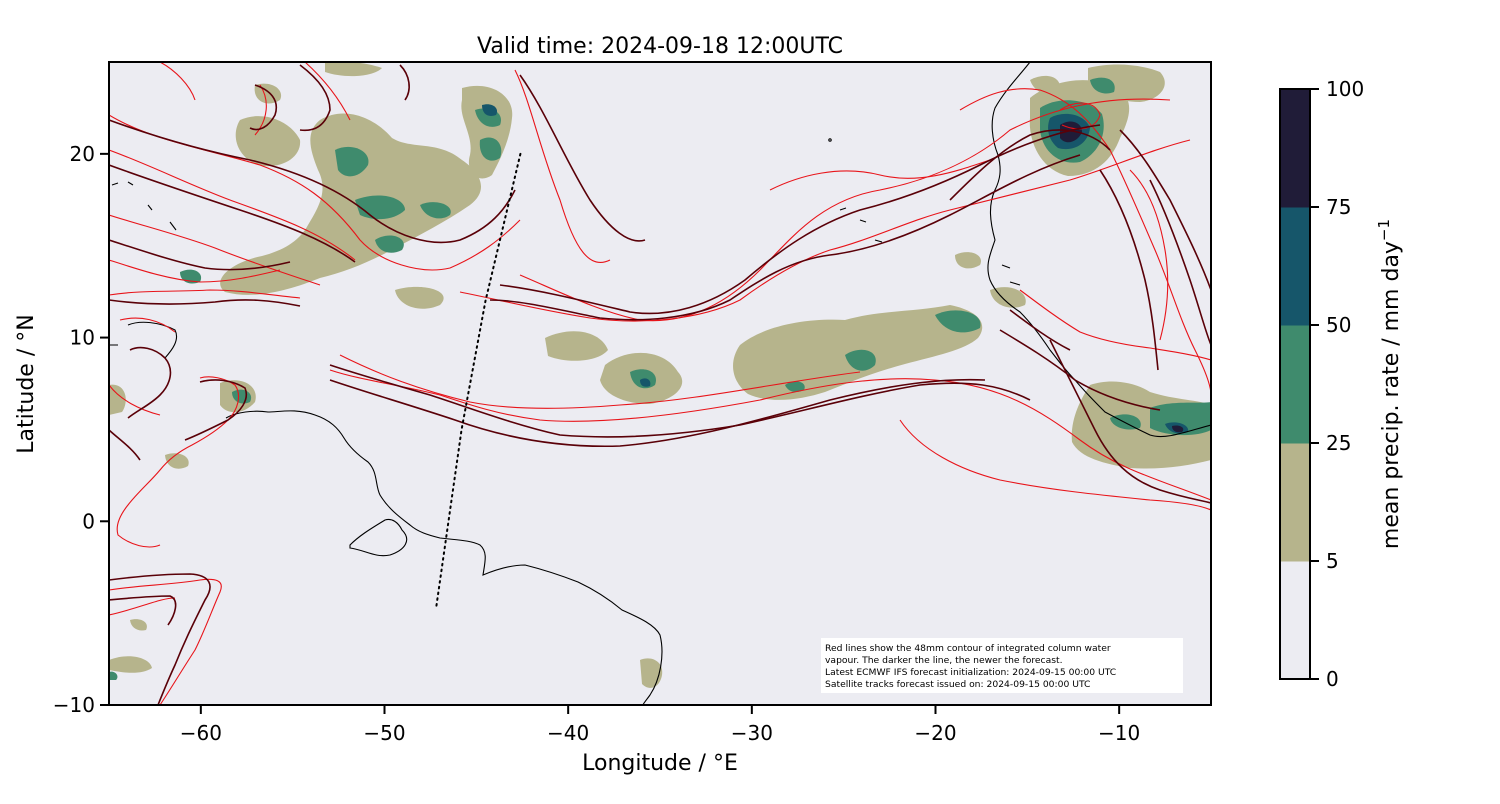 This screenshot has height=804, width=1500. Describe the element at coordinates (82, 338) in the screenshot. I see `y-tick-label: 10` at that location.